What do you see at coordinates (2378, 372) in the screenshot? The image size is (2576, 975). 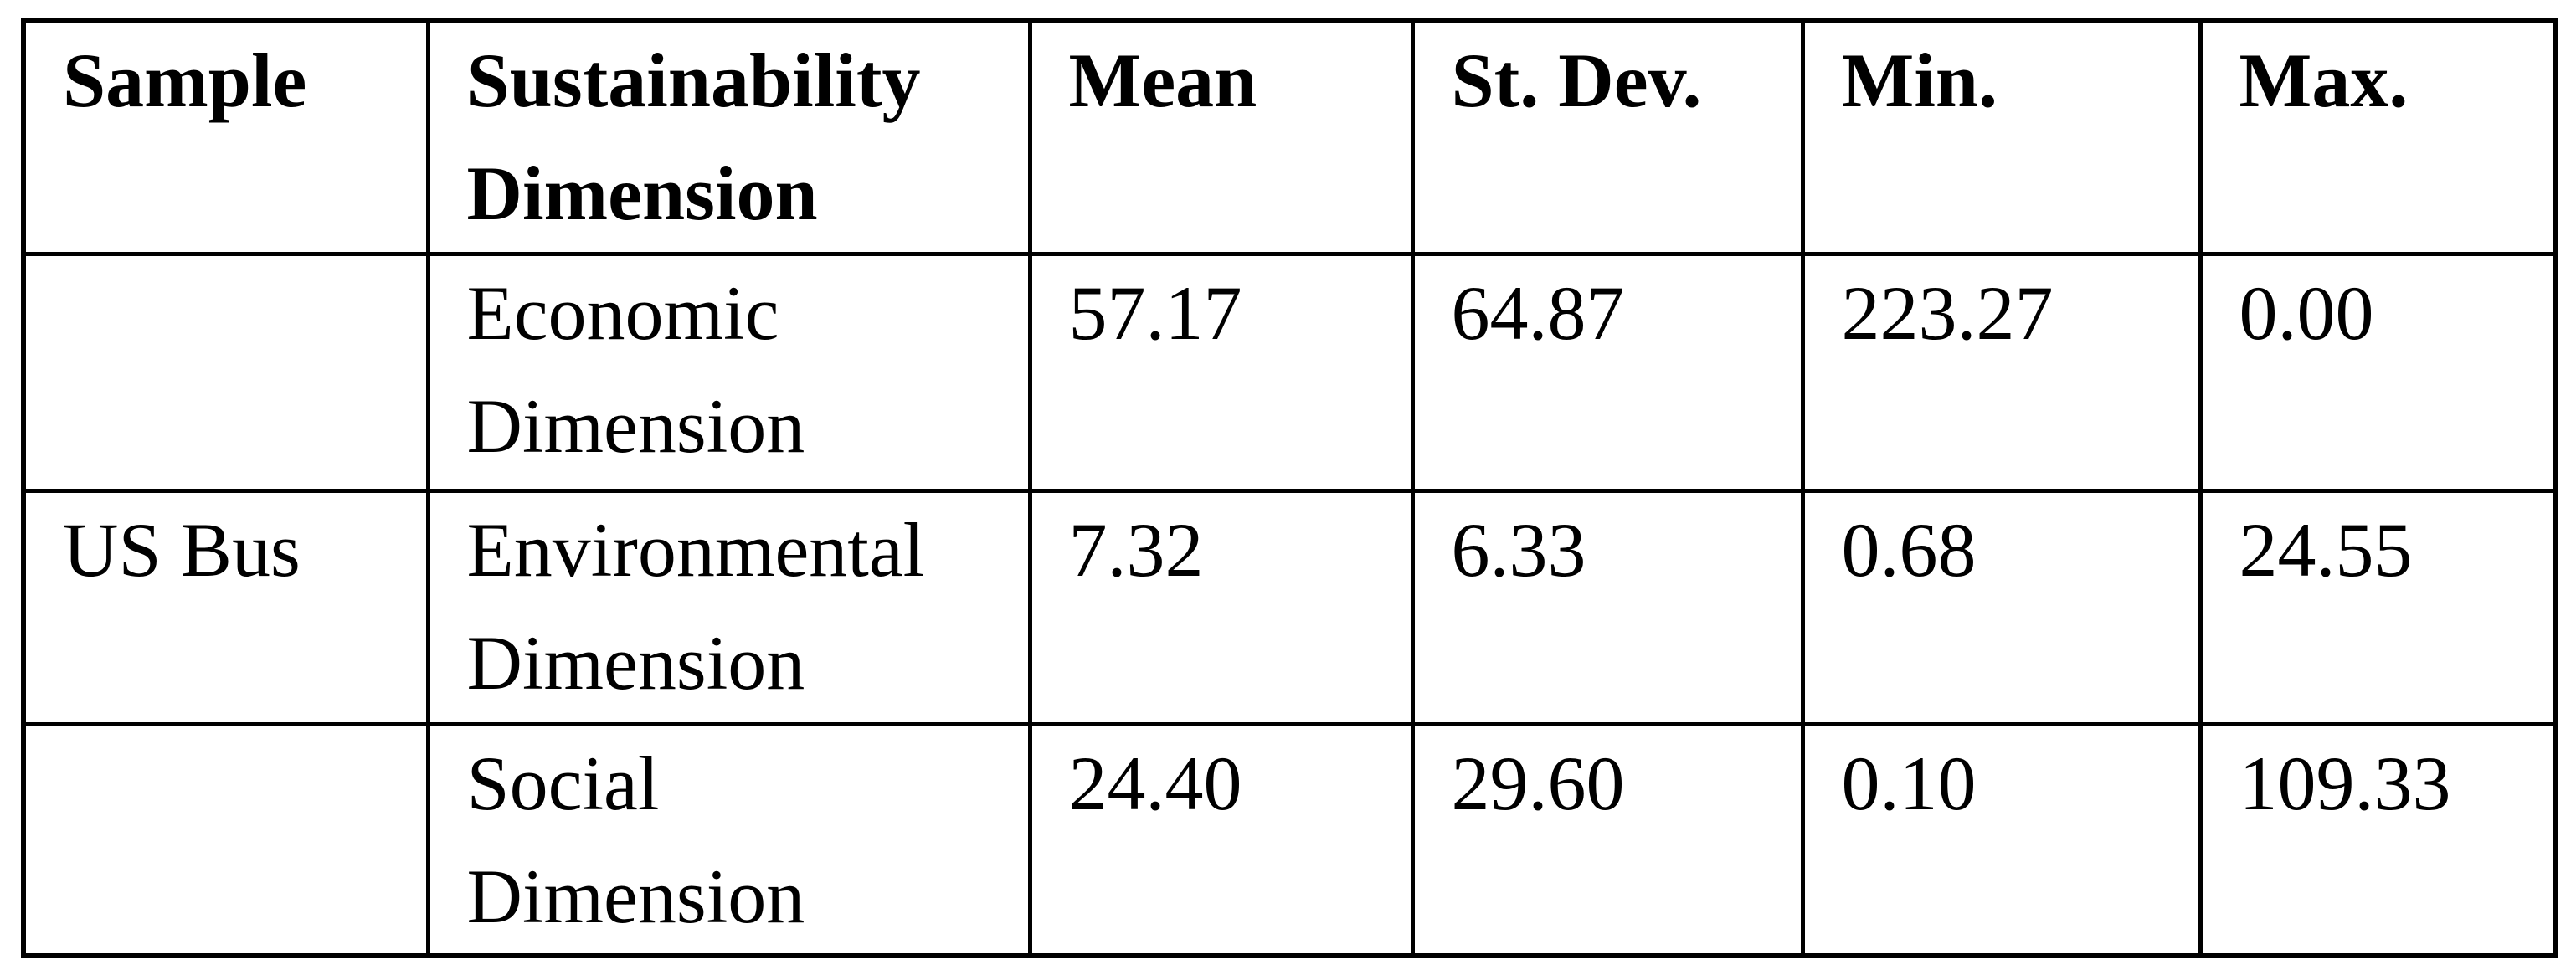 I see `cell-max: 0.00` at bounding box center [2378, 372].